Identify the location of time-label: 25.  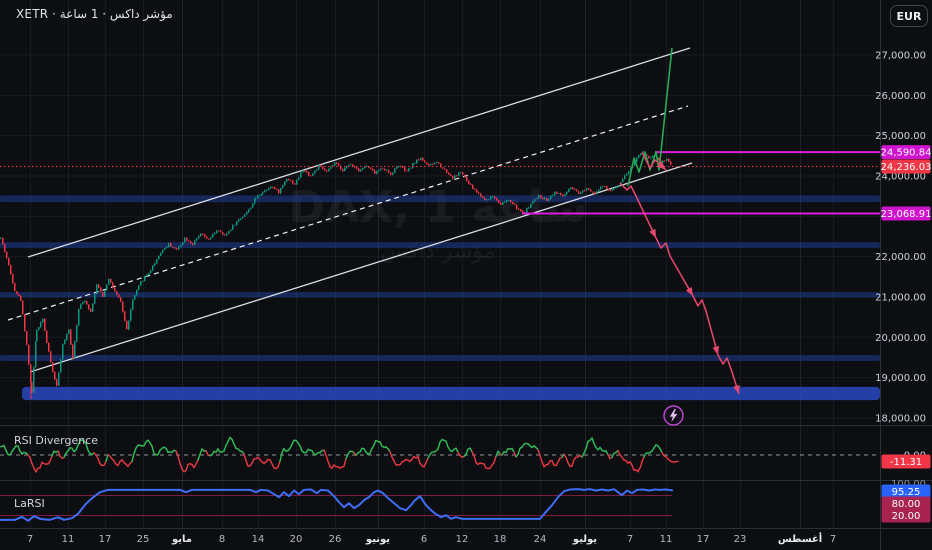
(143, 539).